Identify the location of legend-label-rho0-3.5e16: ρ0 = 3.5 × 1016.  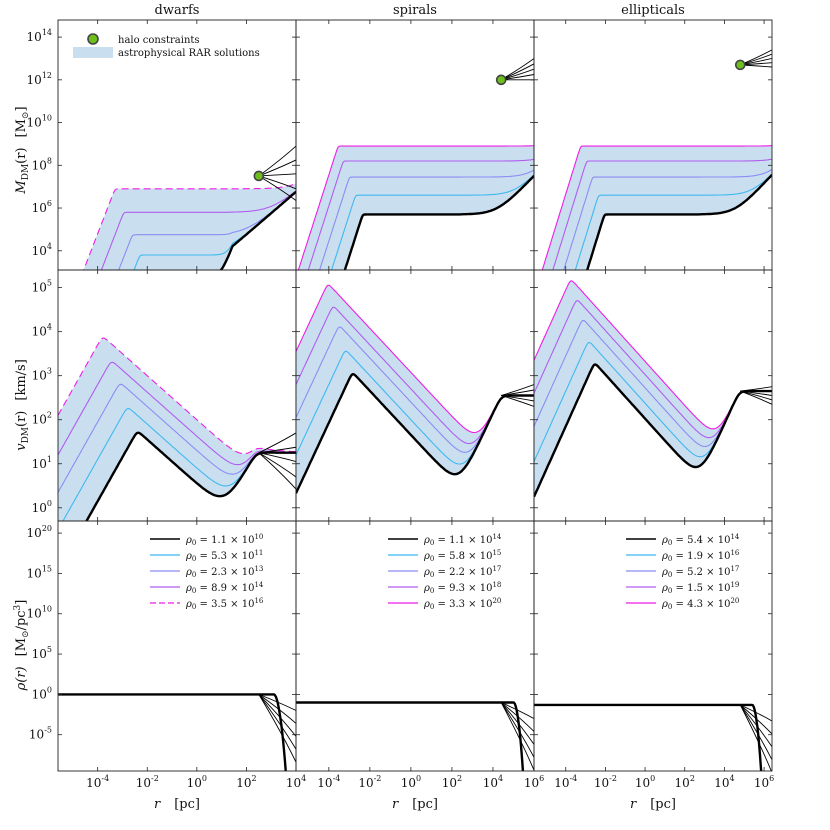
(224, 604).